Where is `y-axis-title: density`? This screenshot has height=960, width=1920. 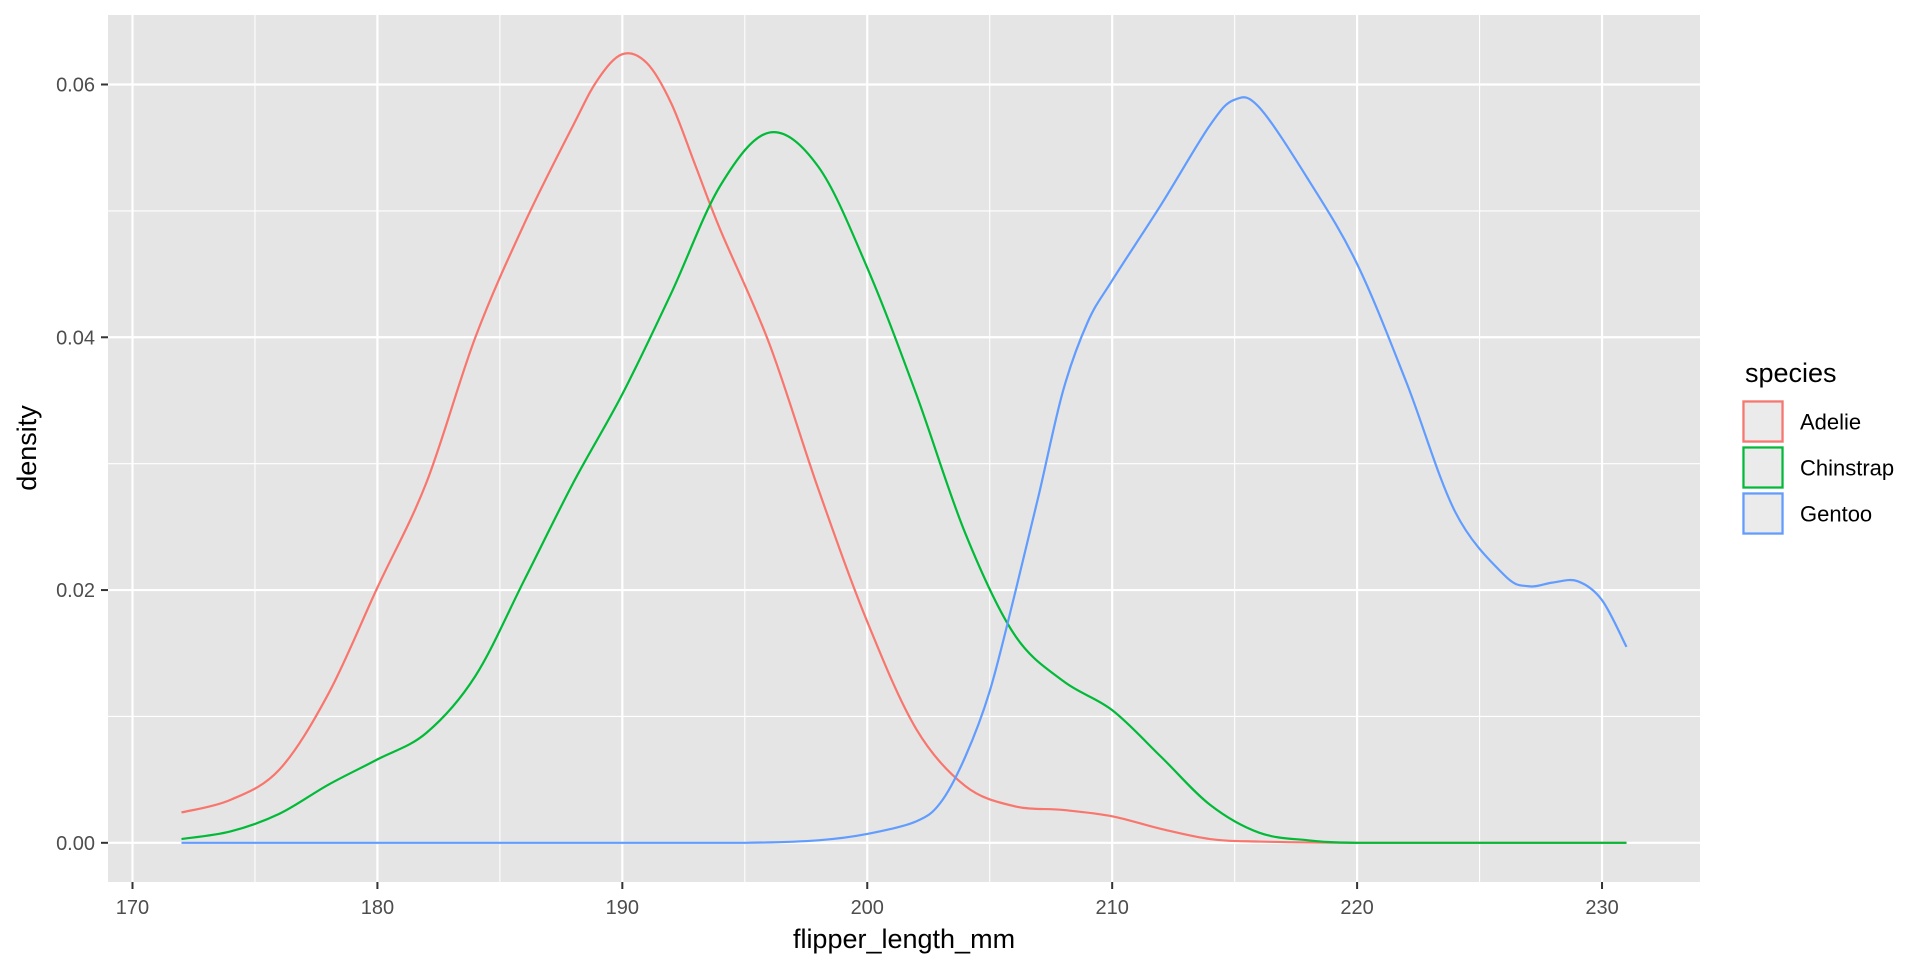 y-axis-title: density is located at coordinates (27, 448).